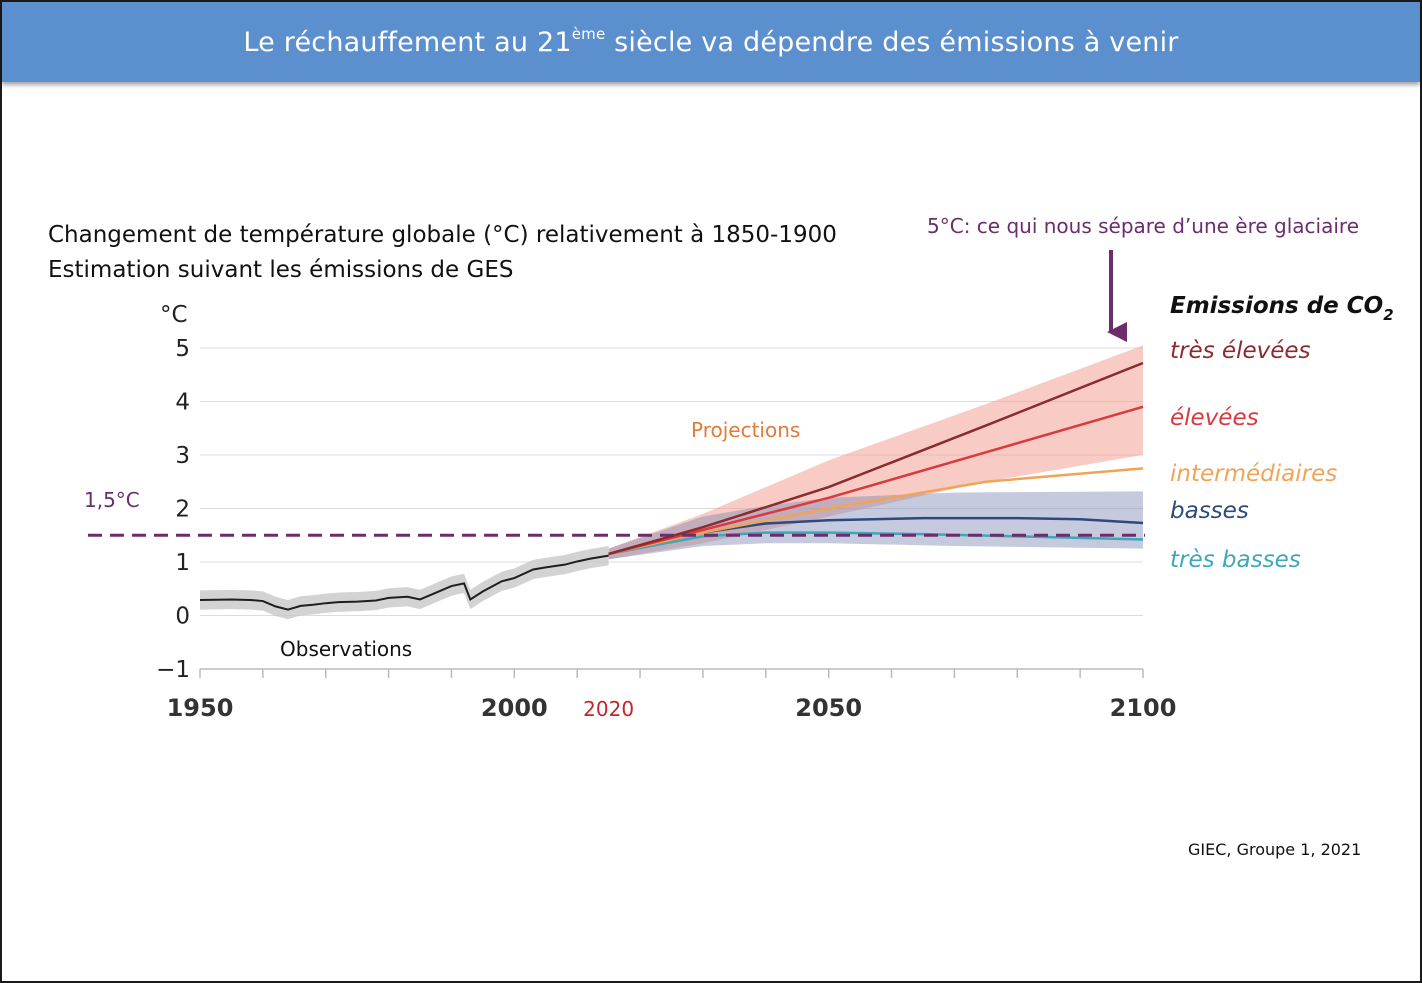  Describe the element at coordinates (514, 708) in the screenshot. I see `x-tick-label: 2000` at that location.